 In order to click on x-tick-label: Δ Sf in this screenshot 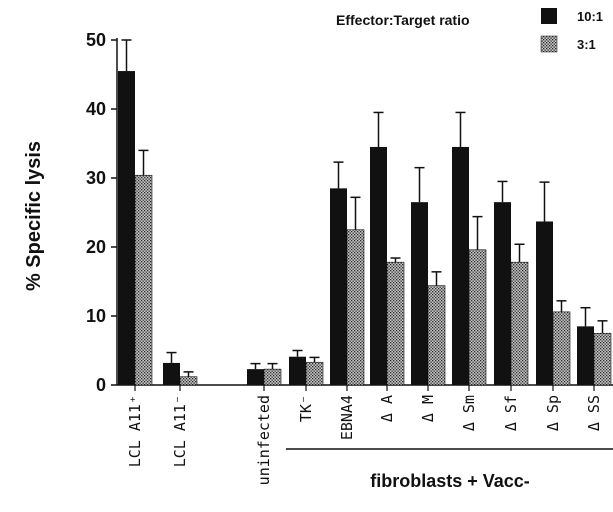, I will do `click(511, 413)`.